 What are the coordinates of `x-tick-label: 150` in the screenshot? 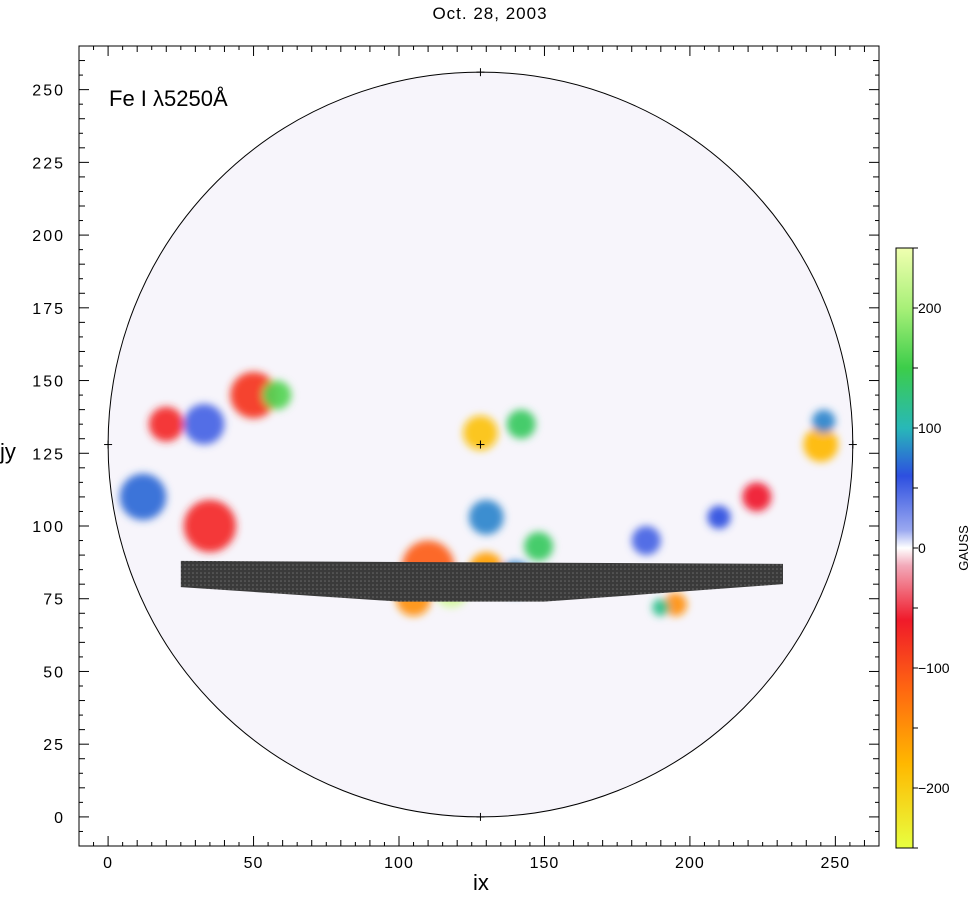 It's located at (545, 863).